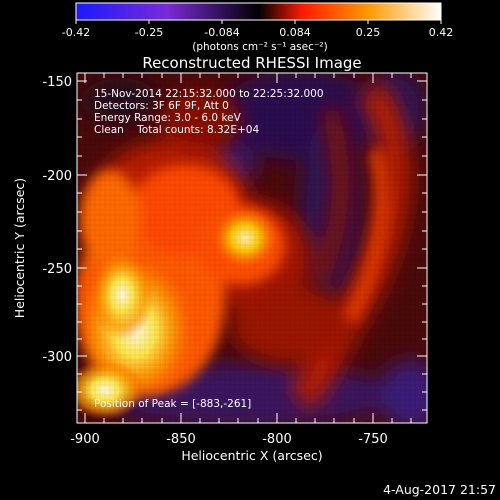 The image size is (500, 500). Describe the element at coordinates (172, 404) in the screenshot. I see `peak-position-label: Position of Peak = [-883,-261]` at that location.